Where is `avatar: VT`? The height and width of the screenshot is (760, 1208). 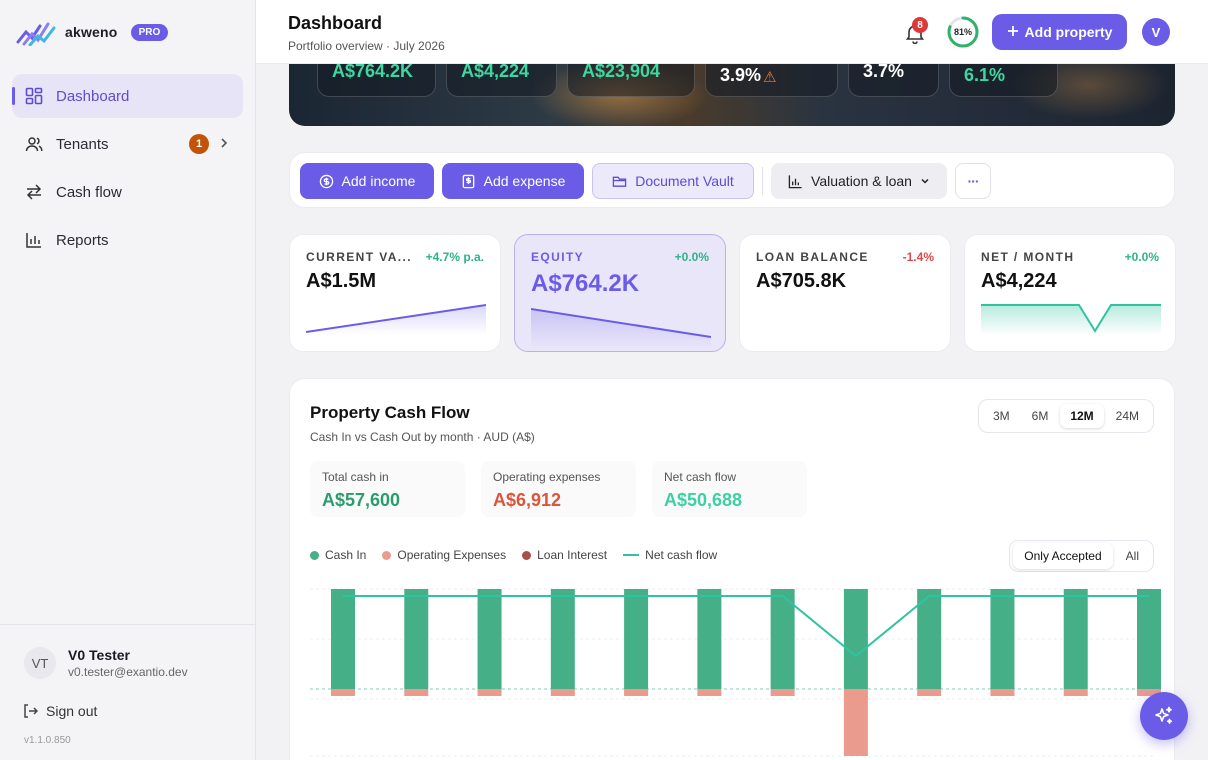 avatar: VT is located at coordinates (40, 663).